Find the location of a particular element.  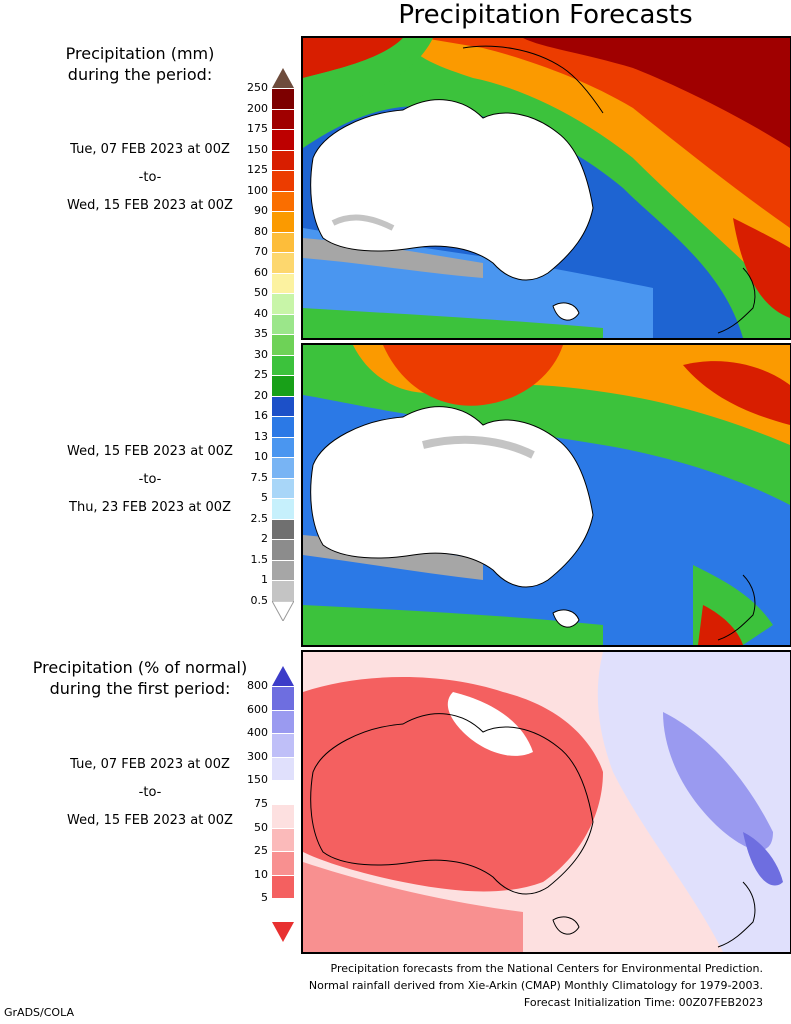

colorbar-tick-label: 60 is located at coordinates (261, 272).